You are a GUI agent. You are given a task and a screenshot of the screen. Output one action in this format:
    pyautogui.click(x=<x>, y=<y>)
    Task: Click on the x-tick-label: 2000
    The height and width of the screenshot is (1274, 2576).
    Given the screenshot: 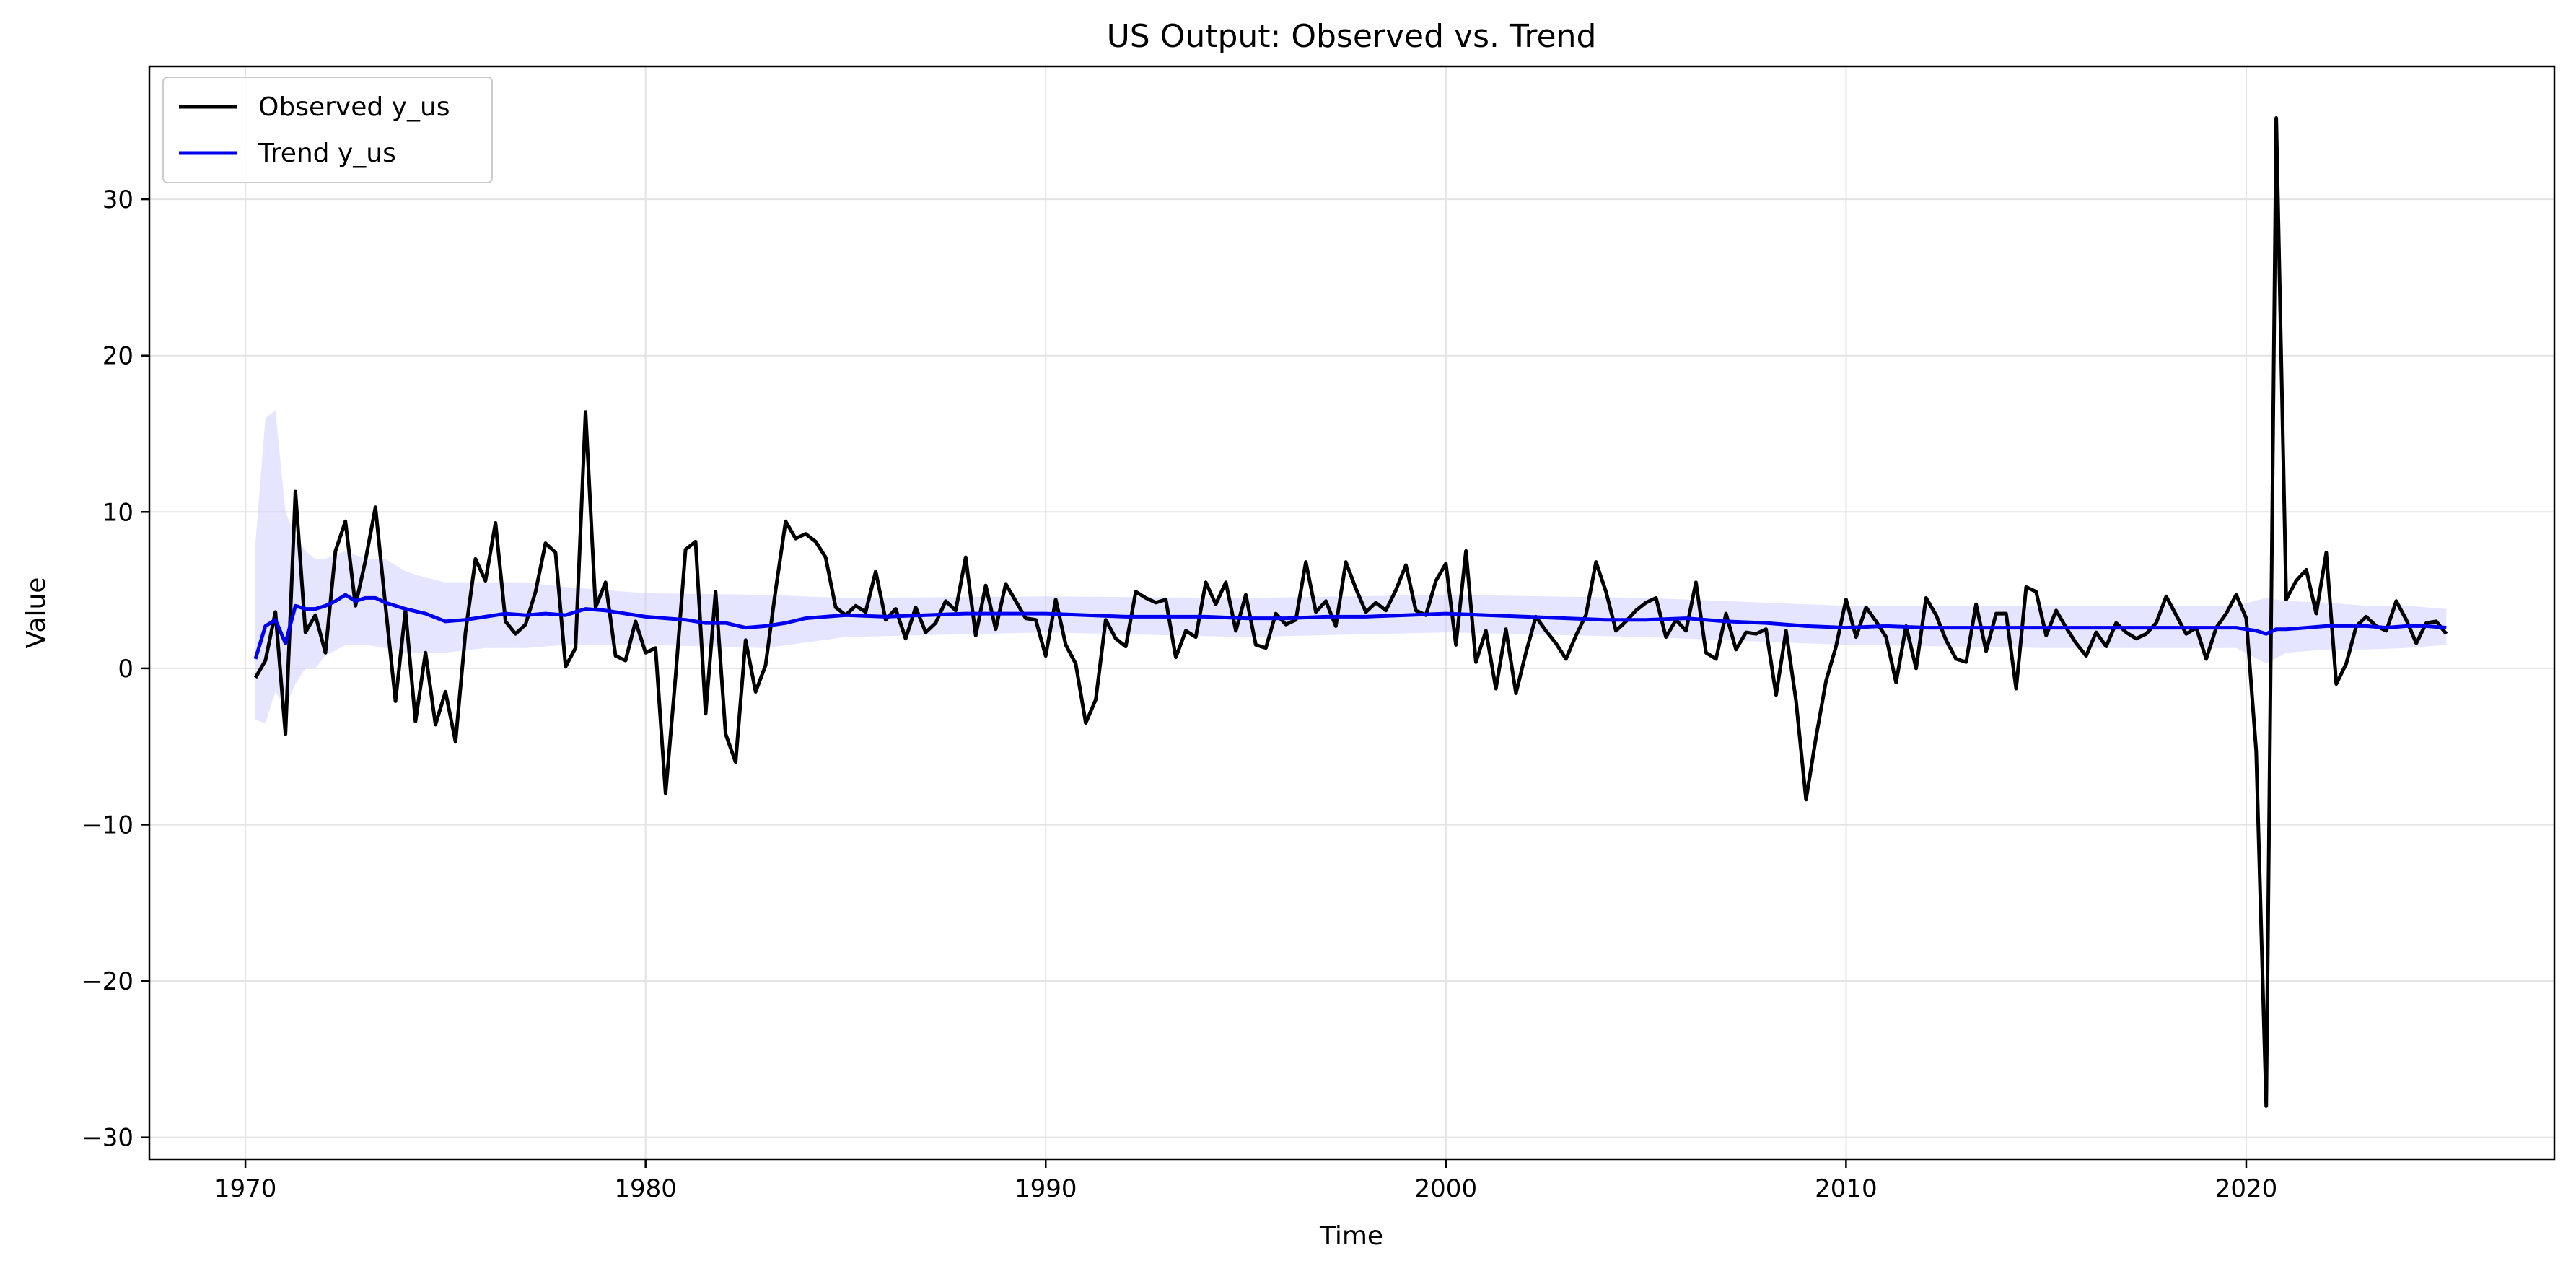 What is the action you would take?
    pyautogui.click(x=1446, y=1189)
    